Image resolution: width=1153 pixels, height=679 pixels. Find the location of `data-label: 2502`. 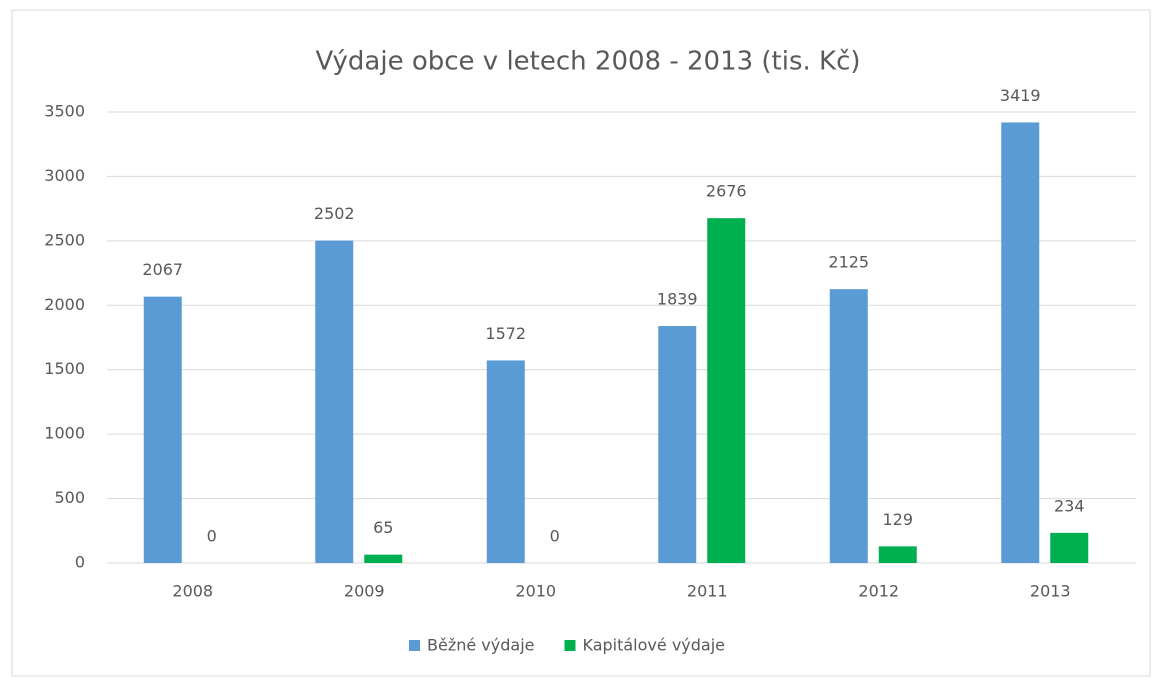

data-label: 2502 is located at coordinates (334, 213).